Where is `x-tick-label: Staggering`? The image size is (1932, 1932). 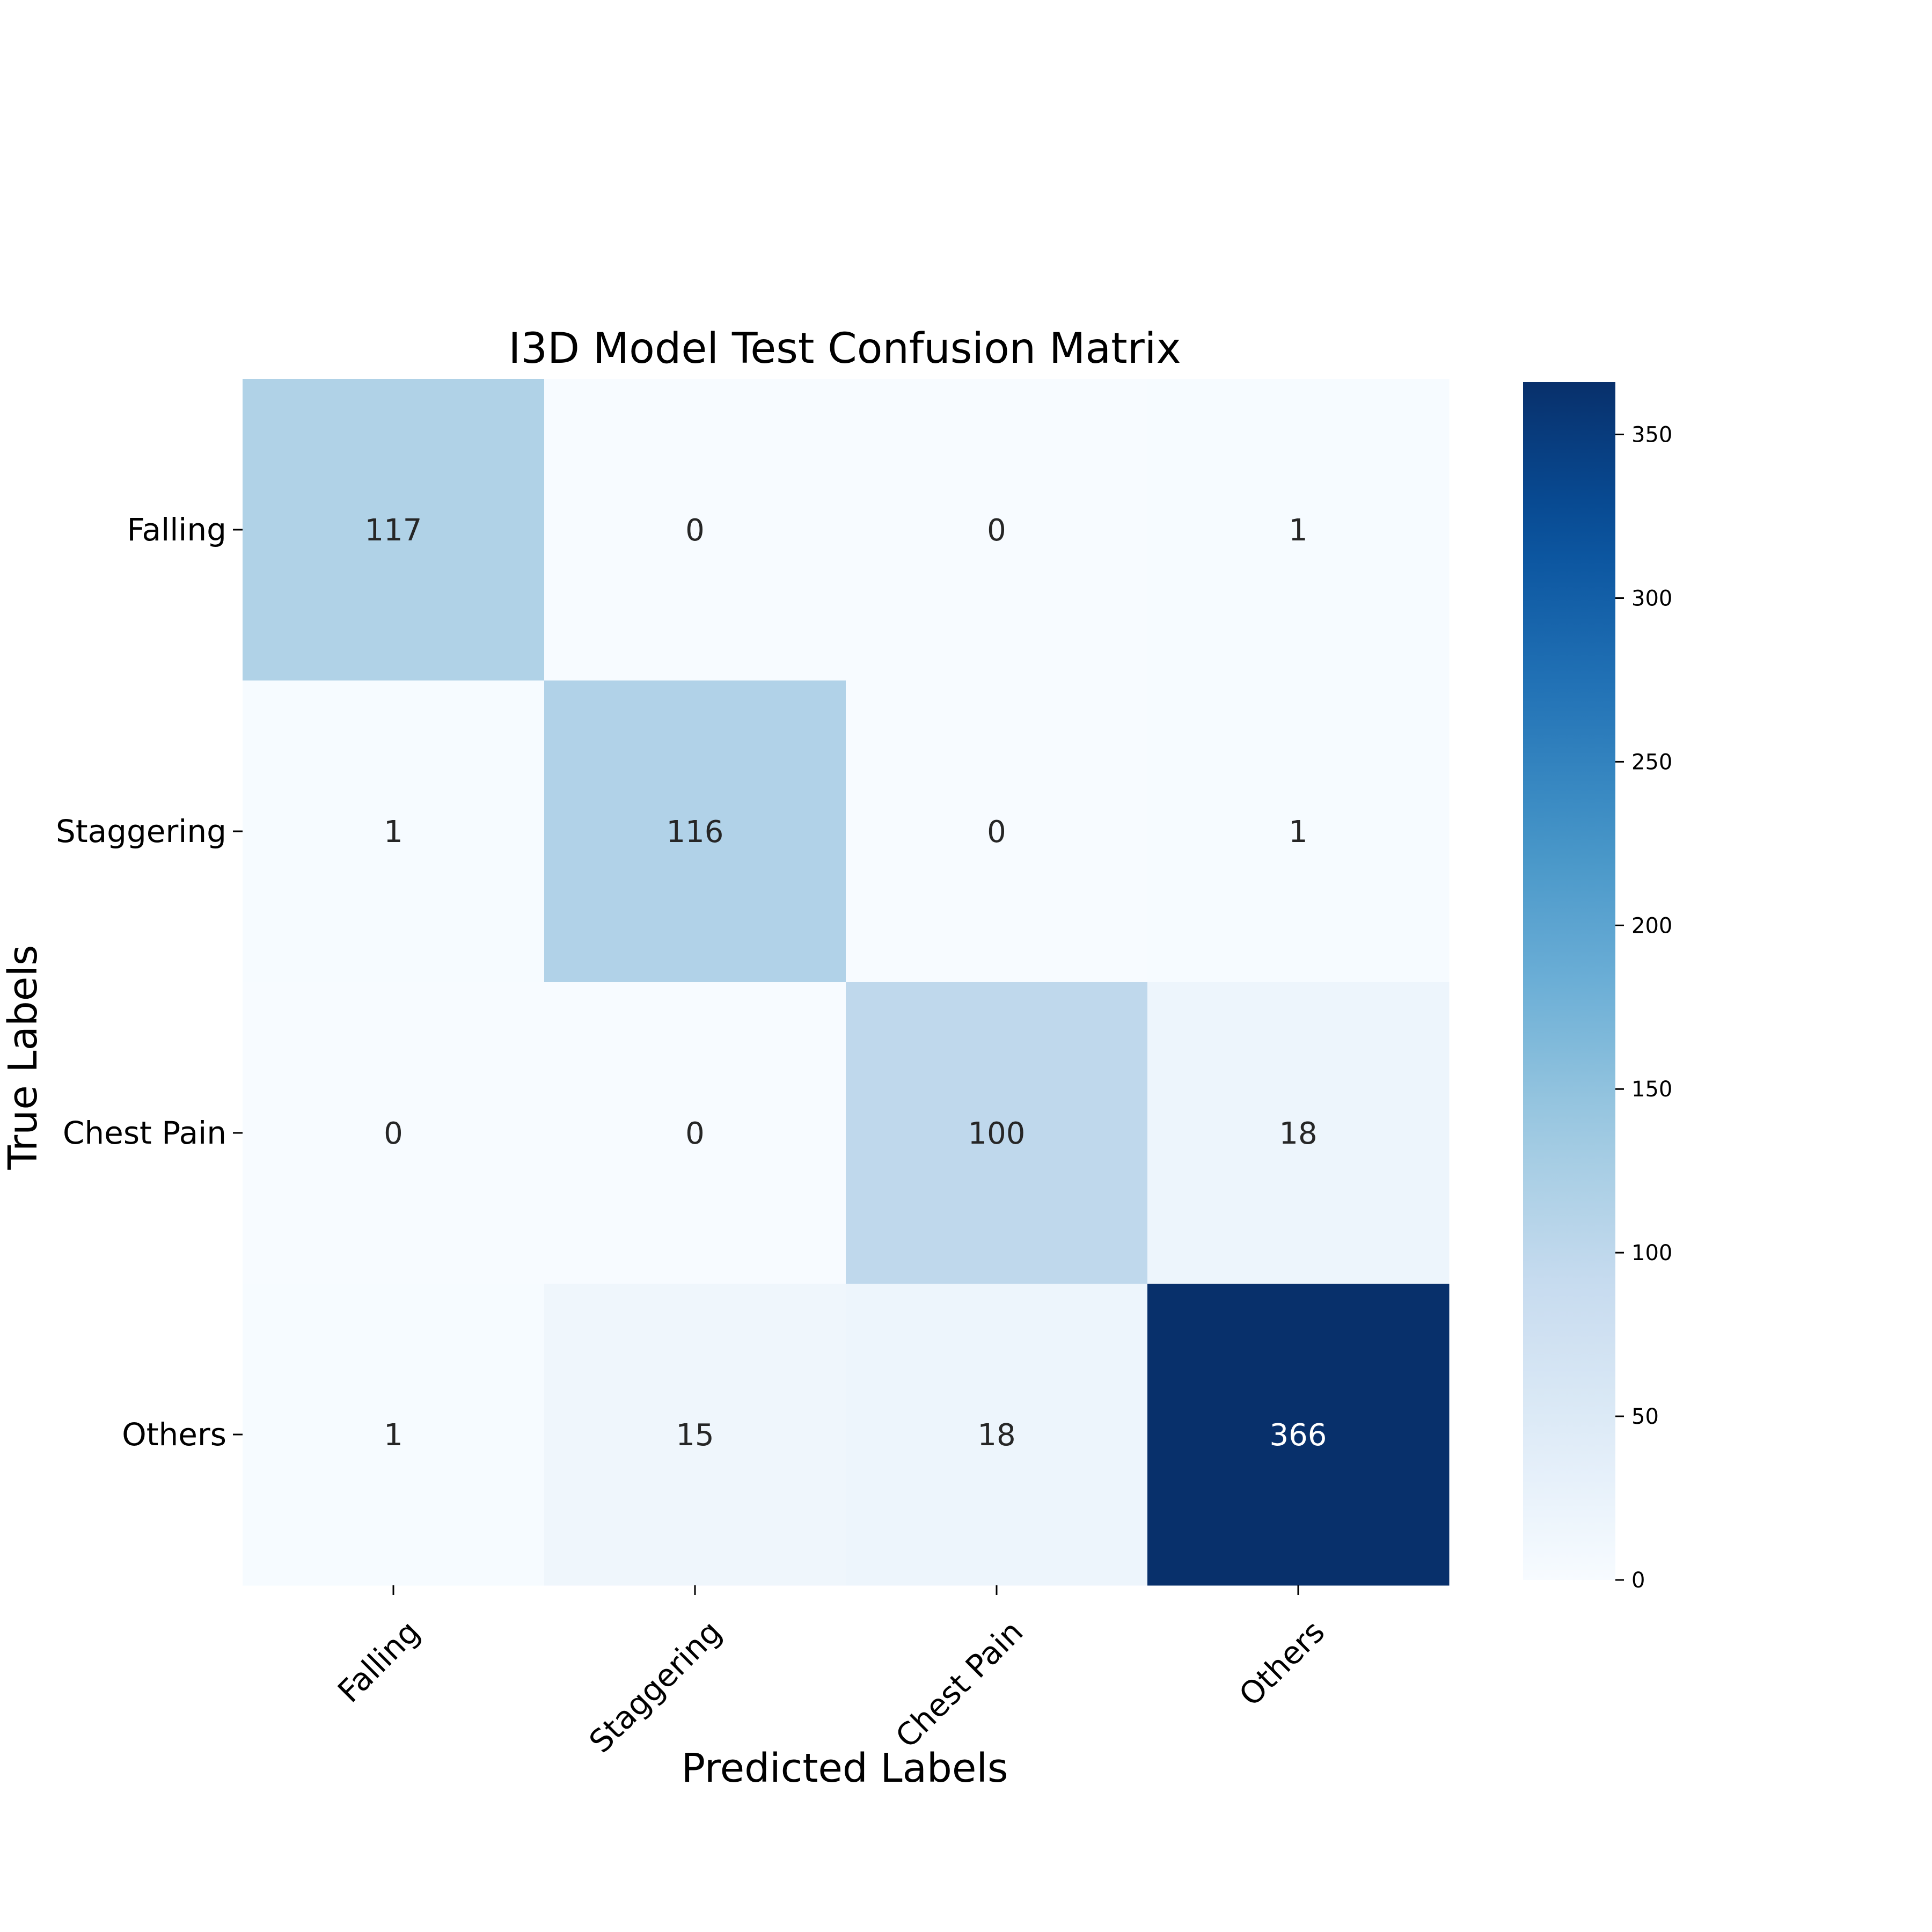
x-tick-label: Staggering is located at coordinates (655, 1686).